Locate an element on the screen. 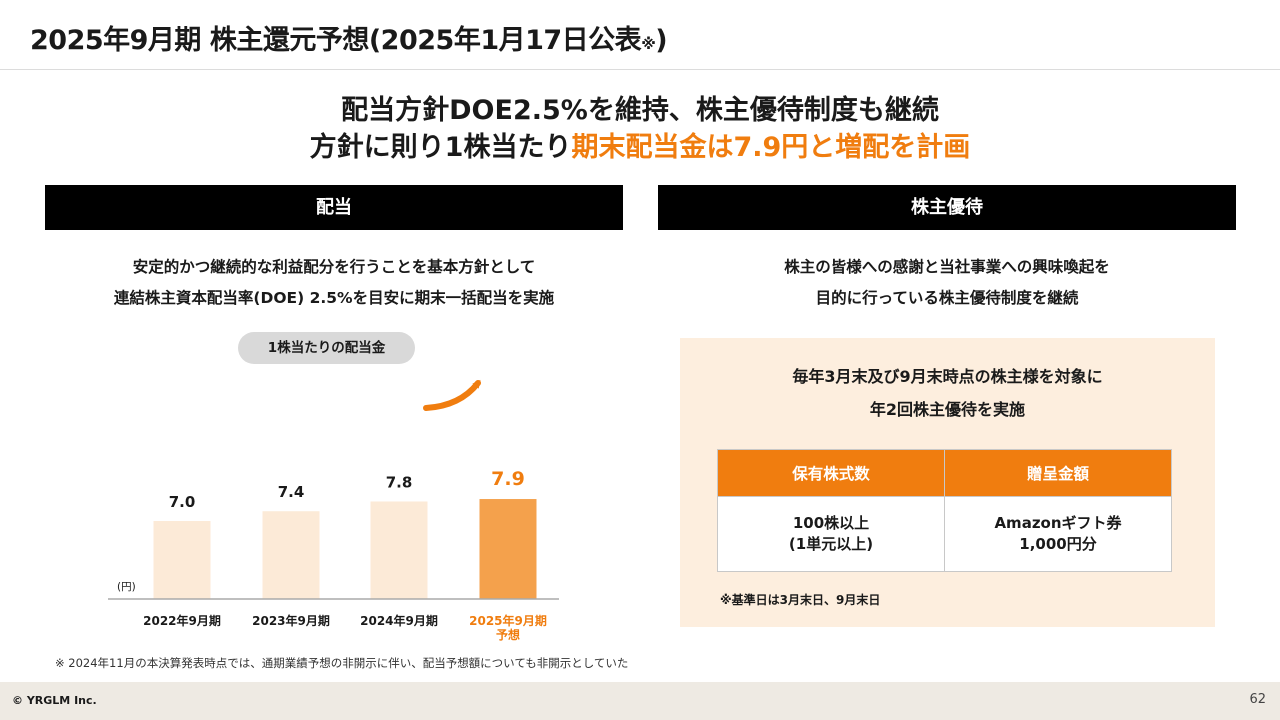  chart-value-label-4: 7.9 is located at coordinates (508, 479).